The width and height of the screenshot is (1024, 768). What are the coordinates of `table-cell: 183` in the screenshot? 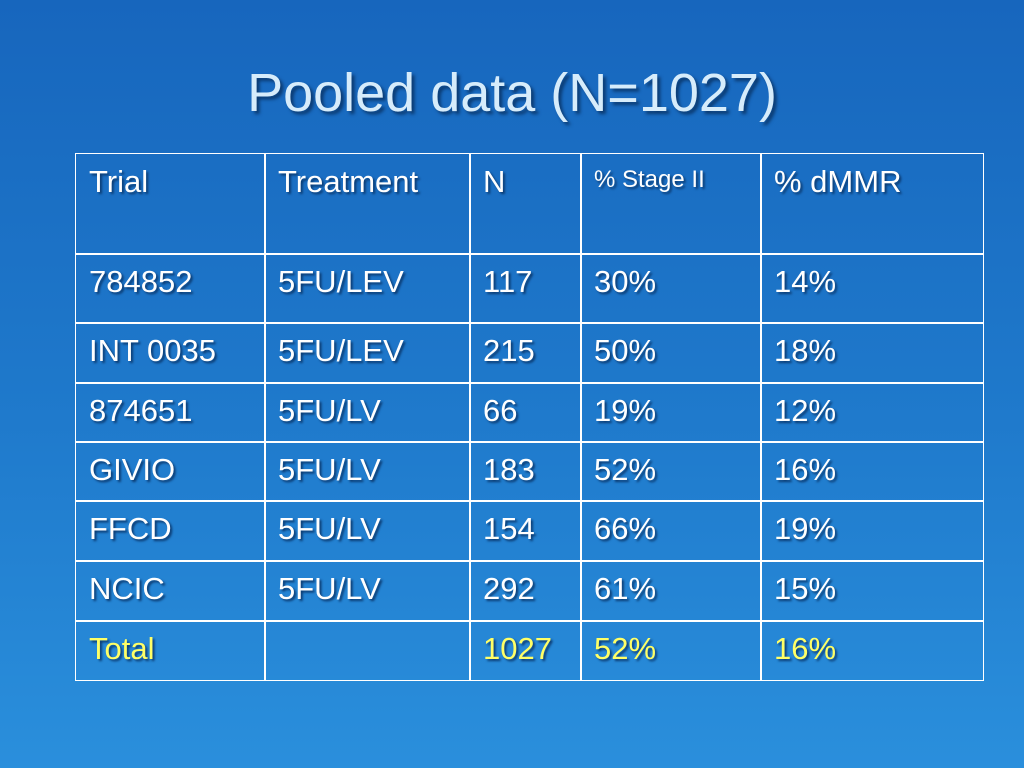 It's located at (525, 471).